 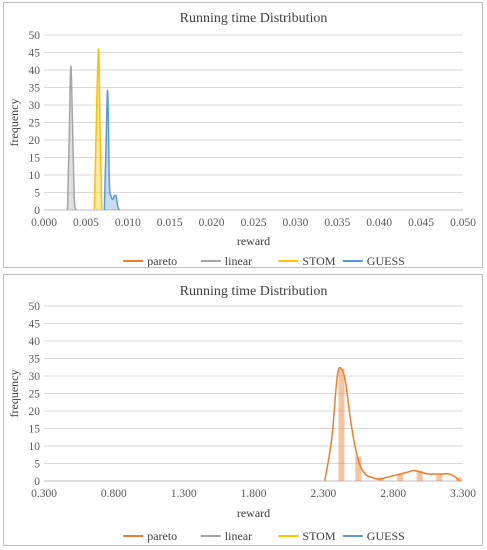 What do you see at coordinates (295, 223) in the screenshot?
I see `top-x-tick-label: 0.030` at bounding box center [295, 223].